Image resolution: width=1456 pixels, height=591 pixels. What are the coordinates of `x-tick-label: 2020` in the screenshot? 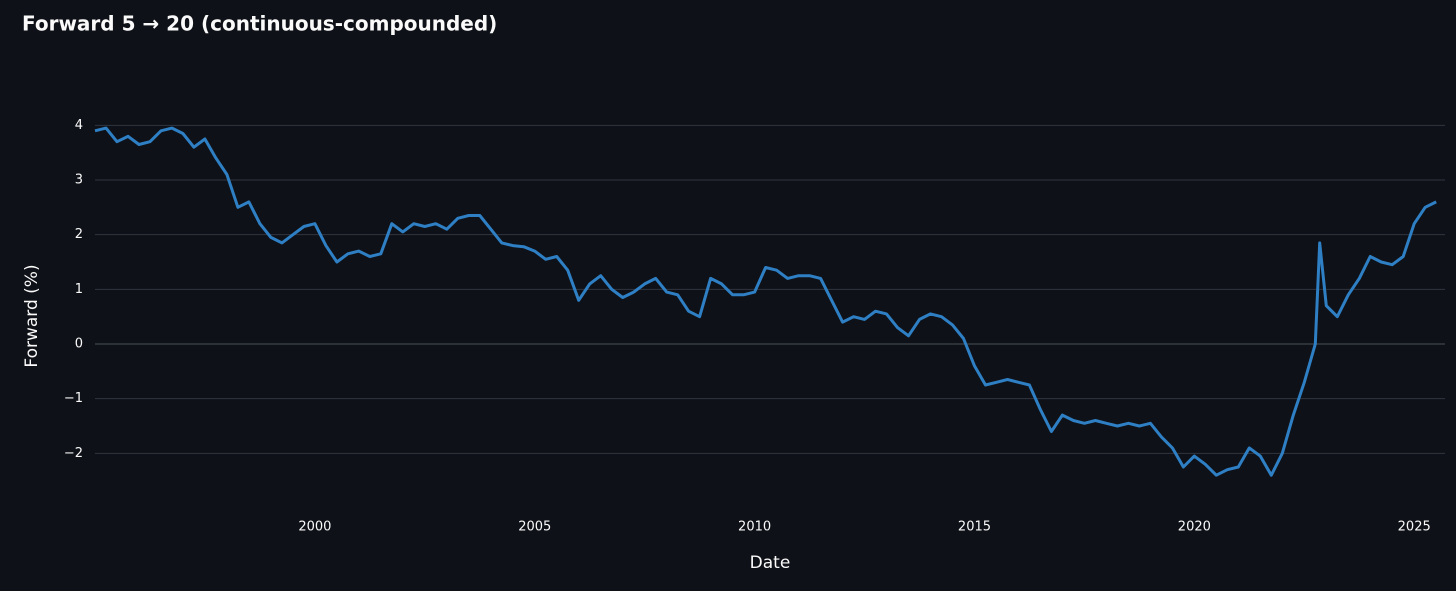 It's located at (1194, 527).